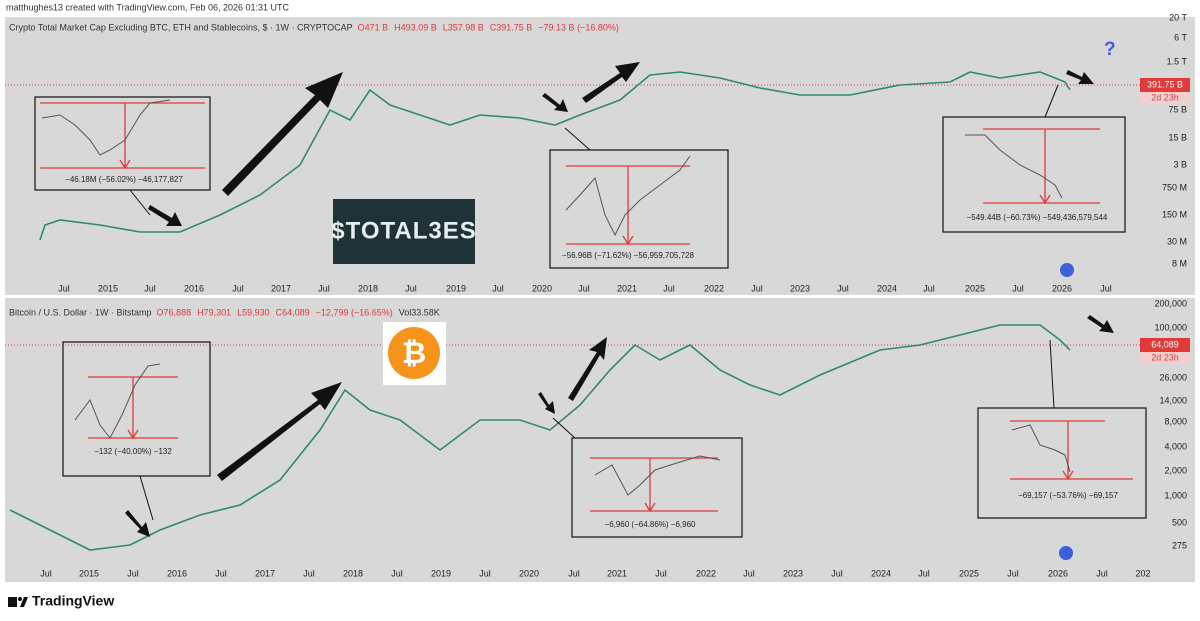  I want to click on price-axis-label: 150 M, so click(1174, 214).